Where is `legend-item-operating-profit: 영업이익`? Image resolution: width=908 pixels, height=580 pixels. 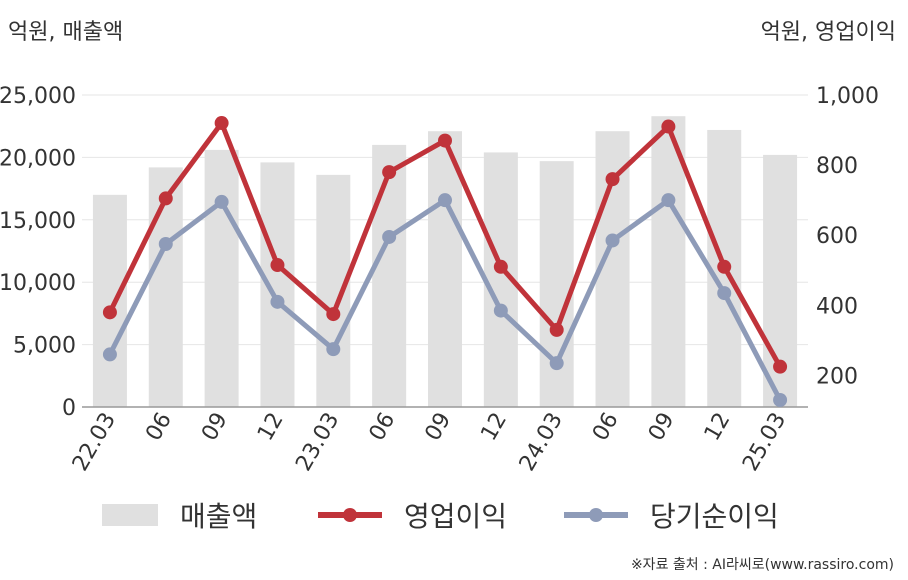 legend-item-operating-profit: 영업이익 is located at coordinates (412, 515).